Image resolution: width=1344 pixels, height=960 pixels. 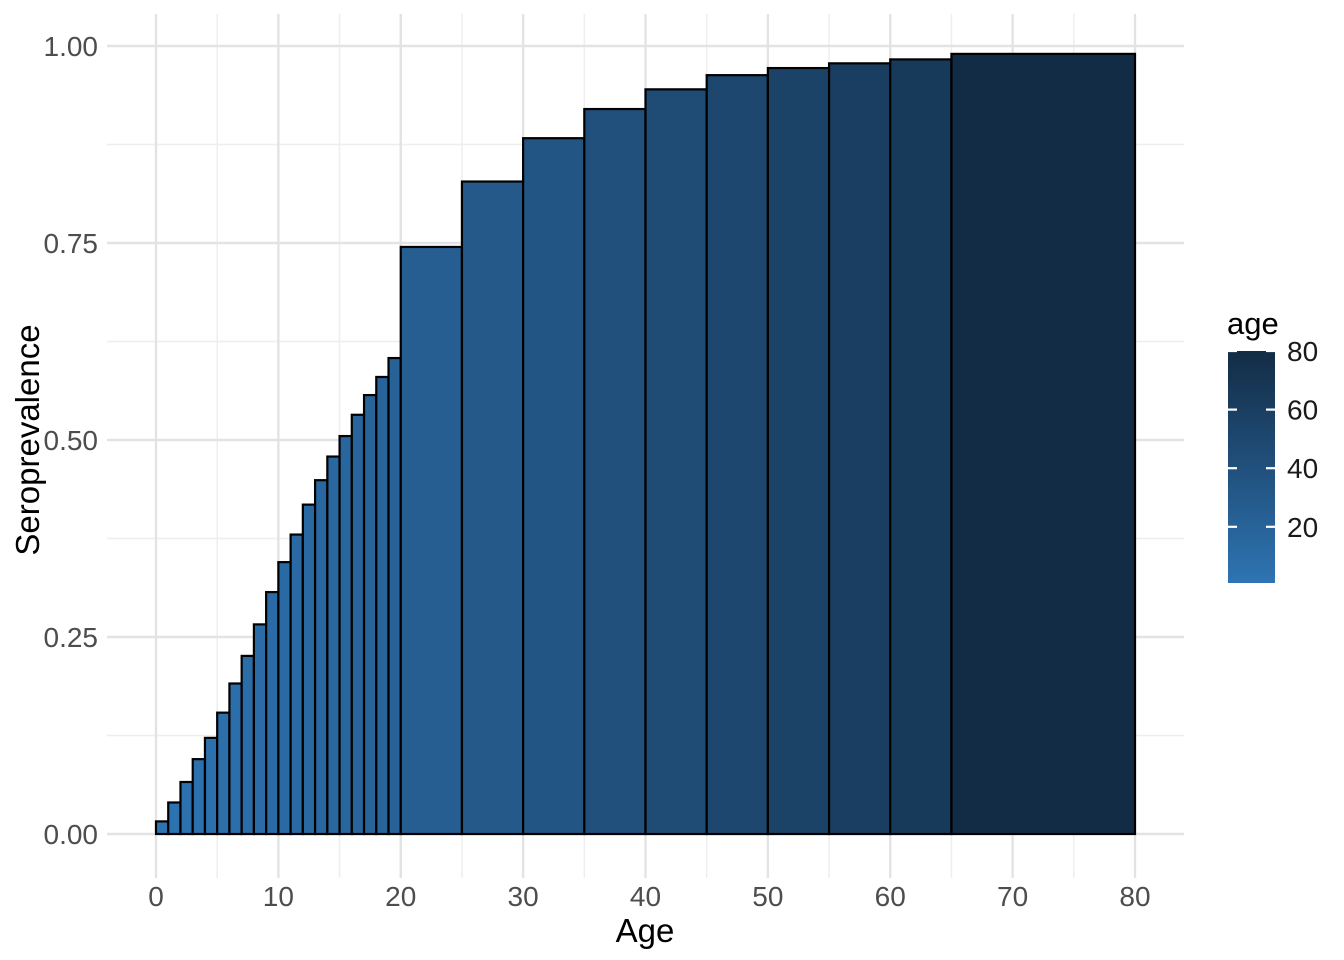 What do you see at coordinates (1012, 896) in the screenshot?
I see `x-tick-label: 70` at bounding box center [1012, 896].